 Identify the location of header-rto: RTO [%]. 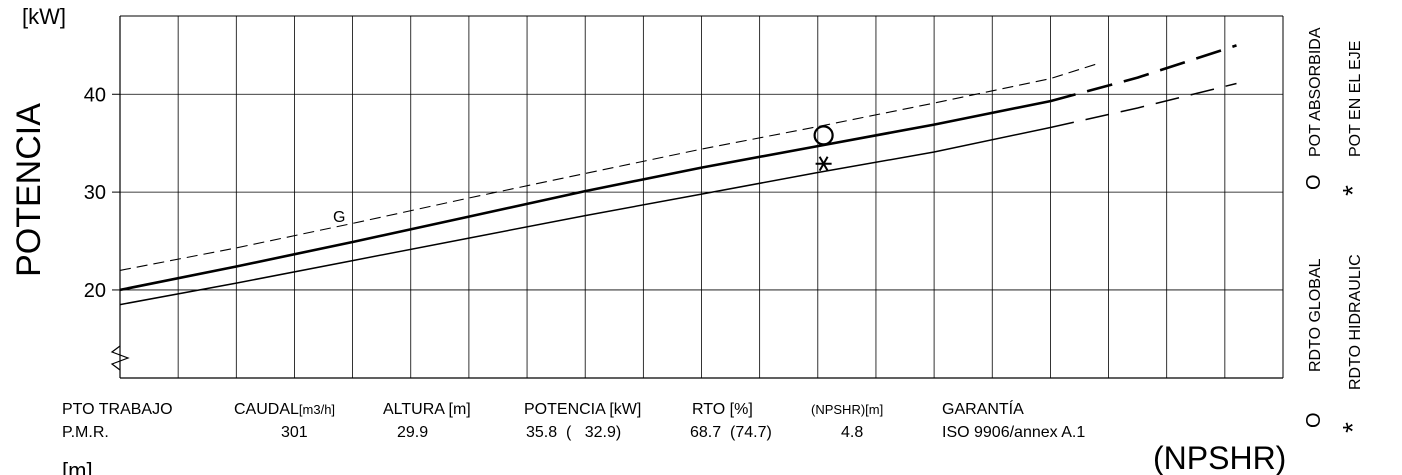
(722, 409).